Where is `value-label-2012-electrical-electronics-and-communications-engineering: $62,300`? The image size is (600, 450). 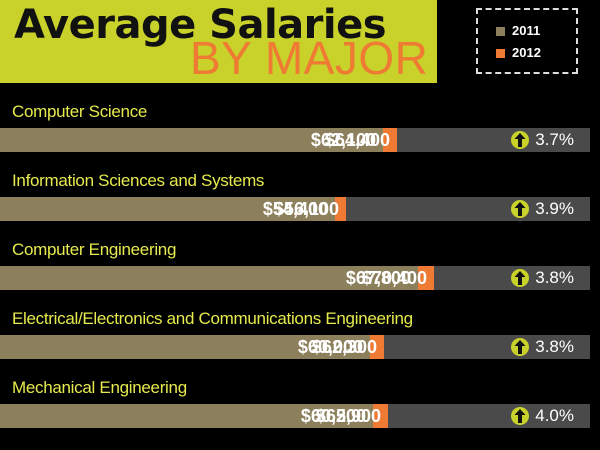 value-label-2012-electrical-electronics-and-communications-engineering: $62,300 is located at coordinates (344, 347).